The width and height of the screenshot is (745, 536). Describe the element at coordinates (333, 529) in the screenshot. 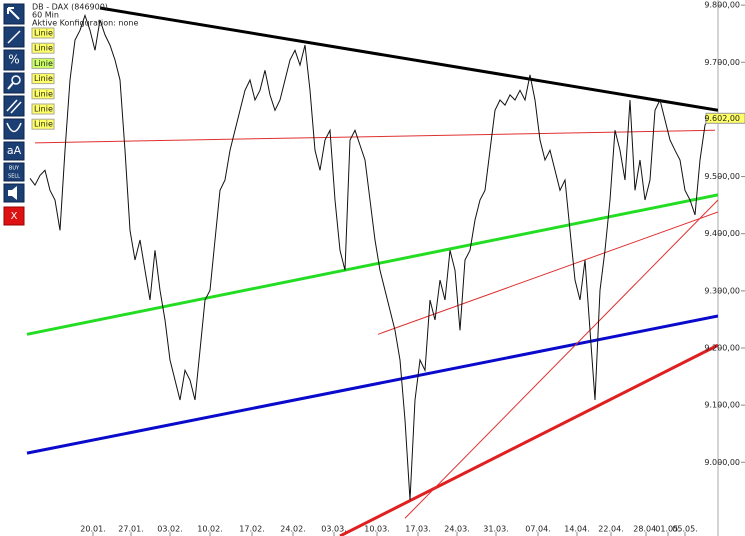

I see `x-tick-label: 03.03.` at that location.